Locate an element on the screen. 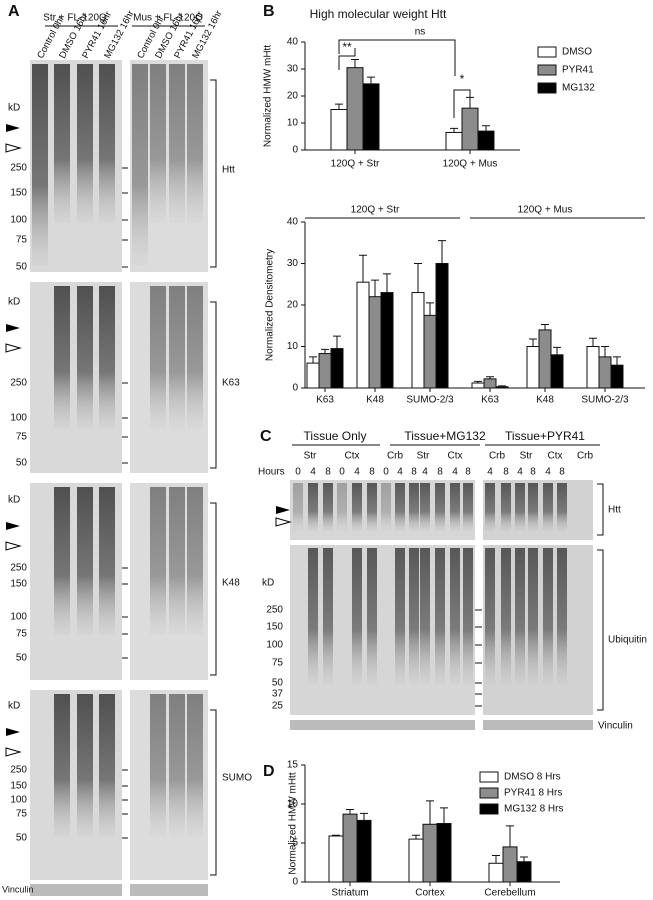 The height and width of the screenshot is (900, 653). chart-title: High molecular weight Htt is located at coordinates (378, 14).